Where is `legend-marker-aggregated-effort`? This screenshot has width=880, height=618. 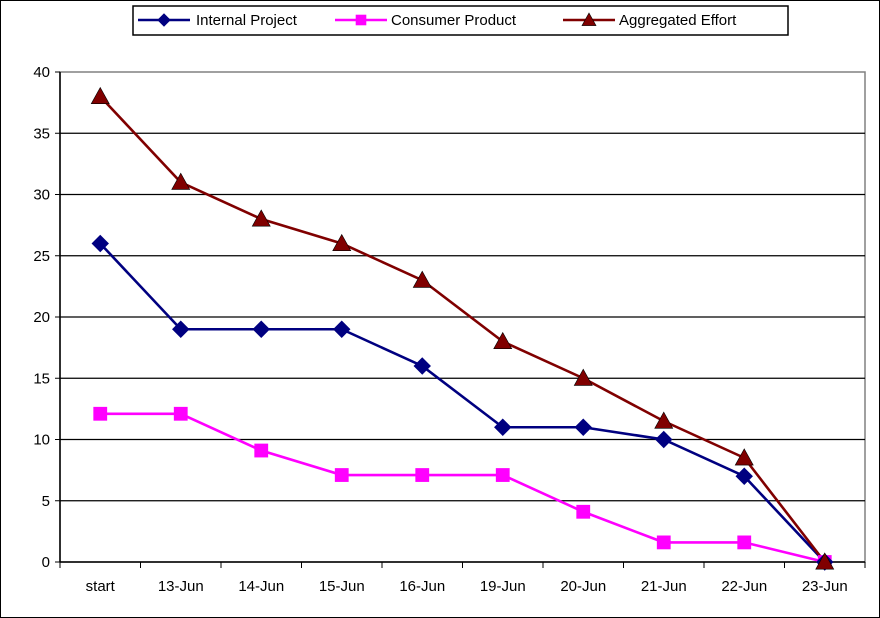 legend-marker-aggregated-effort is located at coordinates (589, 19).